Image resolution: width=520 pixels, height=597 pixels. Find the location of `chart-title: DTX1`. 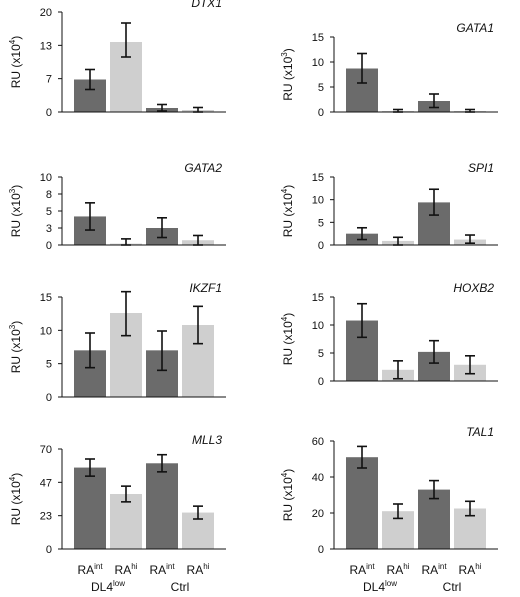

chart-title: DTX1 is located at coordinates (206, 5).